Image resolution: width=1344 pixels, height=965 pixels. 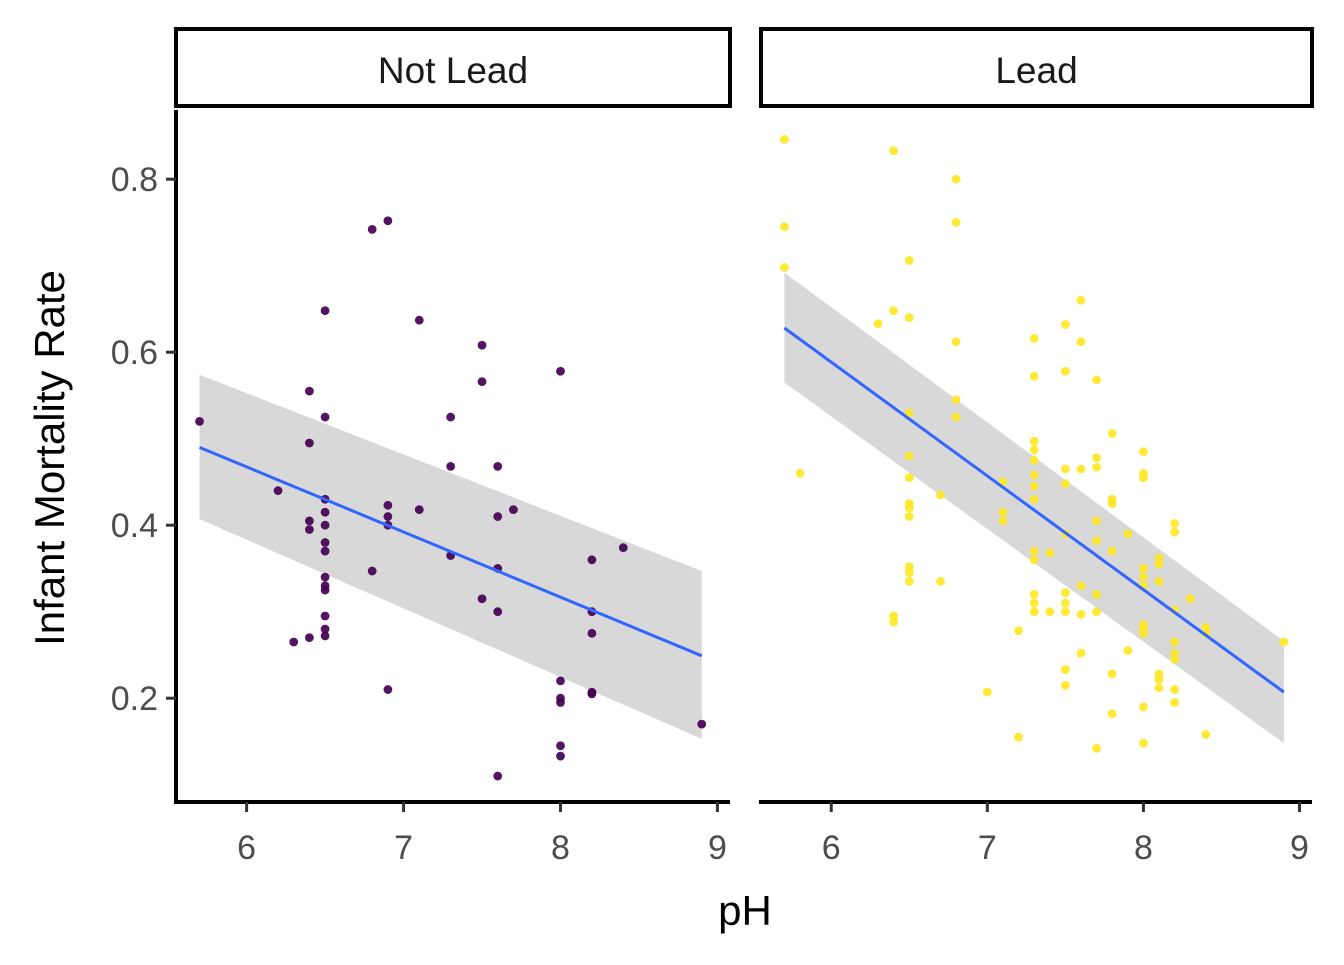 I want to click on facet-label-lead: Lead, so click(x=1036, y=70).